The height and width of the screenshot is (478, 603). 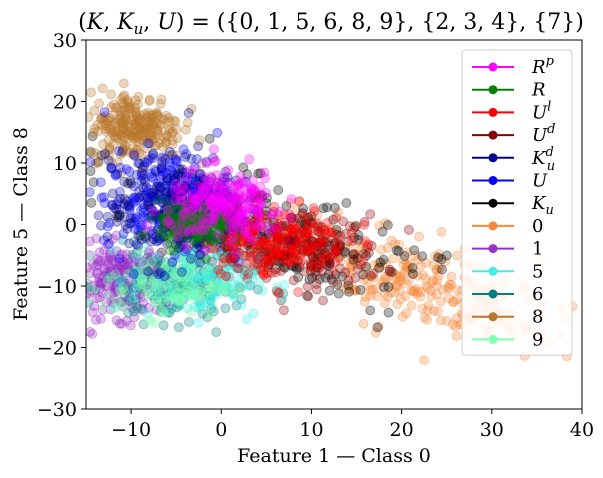 What do you see at coordinates (537, 249) in the screenshot?
I see `legend-label: 1` at bounding box center [537, 249].